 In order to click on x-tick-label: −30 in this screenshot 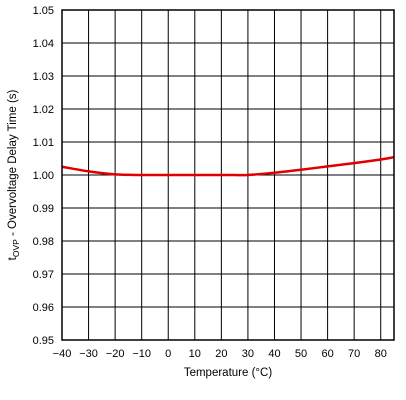, I will do `click(88, 354)`.